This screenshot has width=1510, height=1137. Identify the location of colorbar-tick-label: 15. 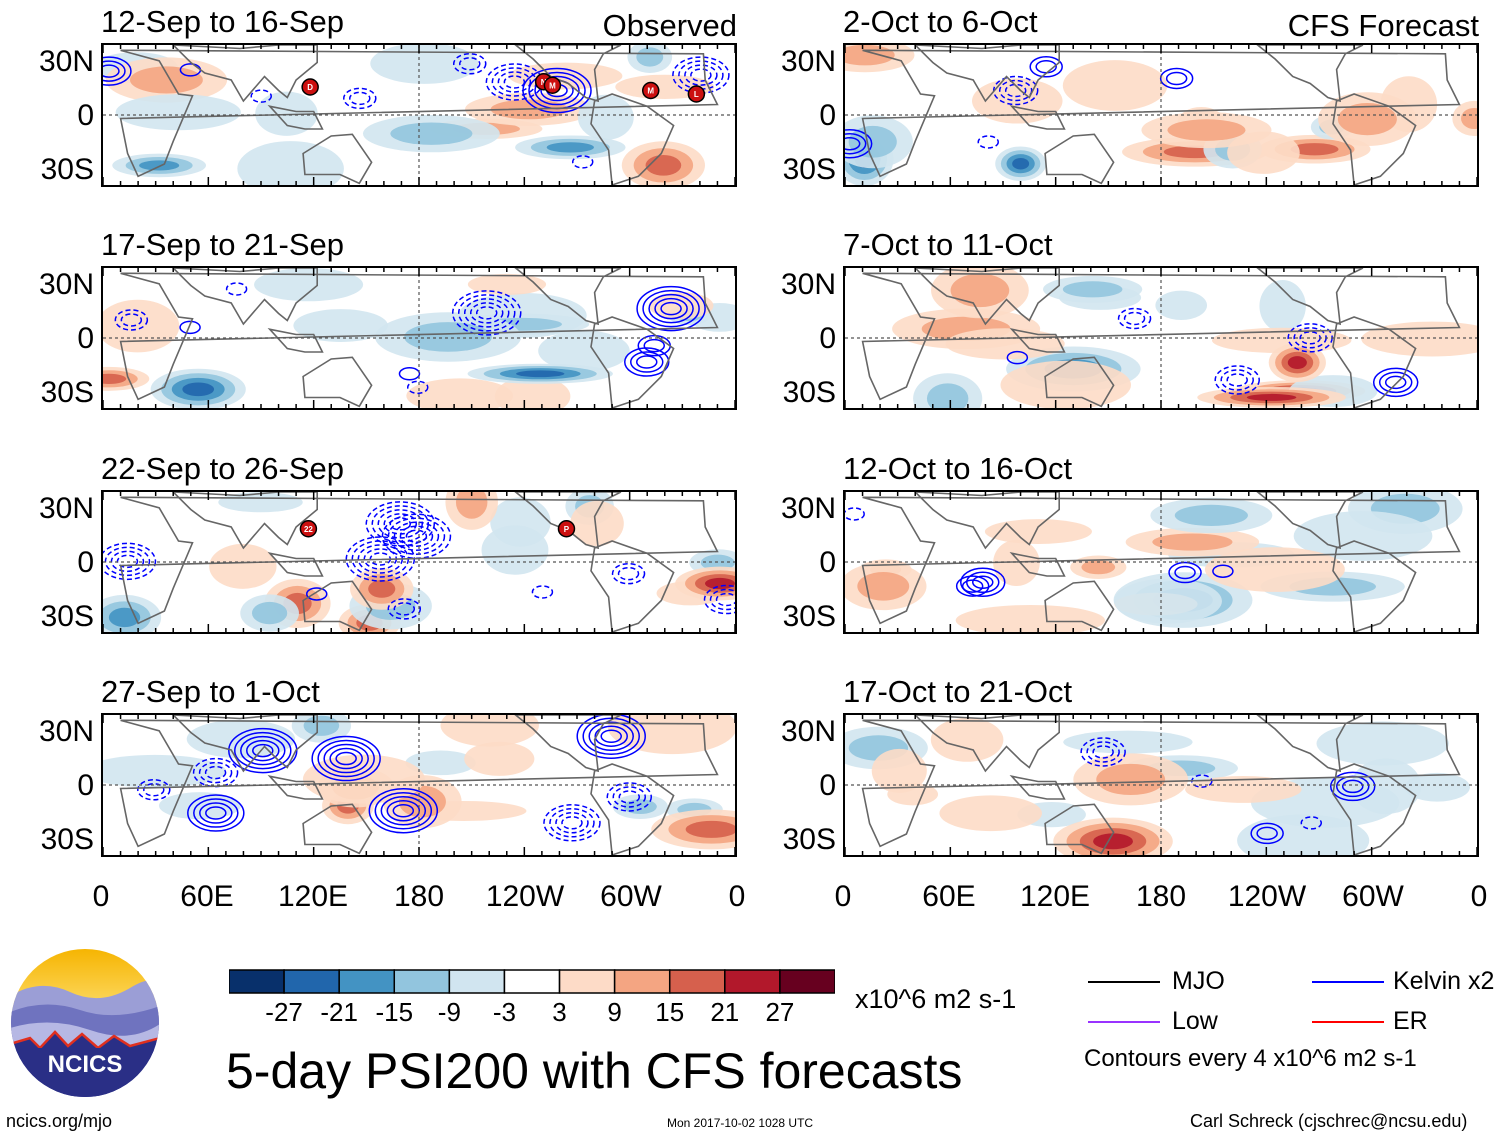
(670, 1012).